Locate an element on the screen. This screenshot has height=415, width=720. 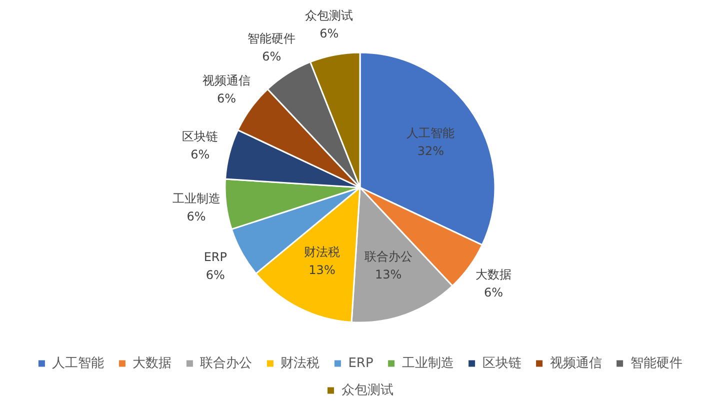
slice-label: 视频通信 is located at coordinates (226, 81).